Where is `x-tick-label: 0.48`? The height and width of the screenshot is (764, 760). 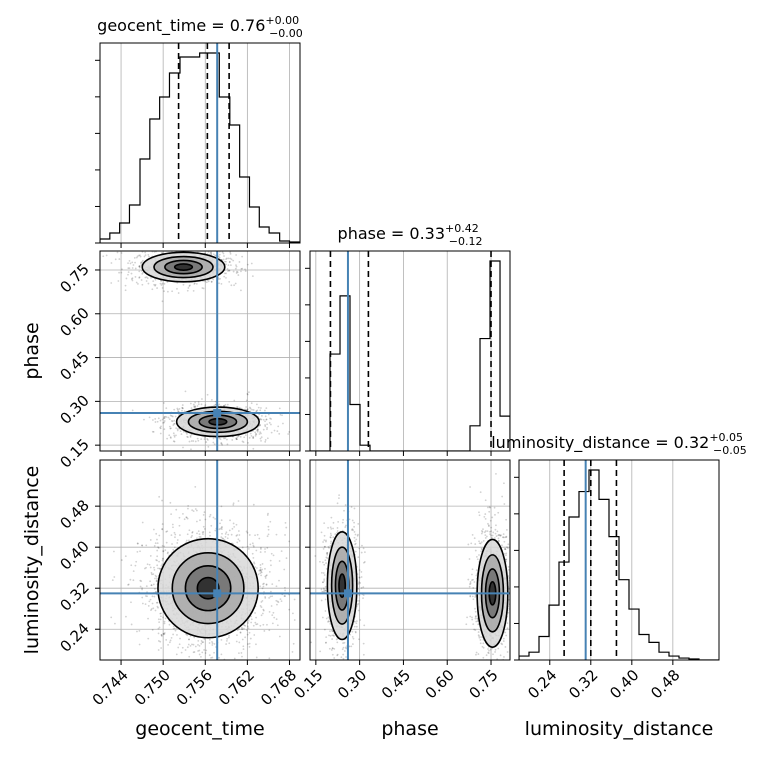 x-tick-label: 0.48 is located at coordinates (665, 684).